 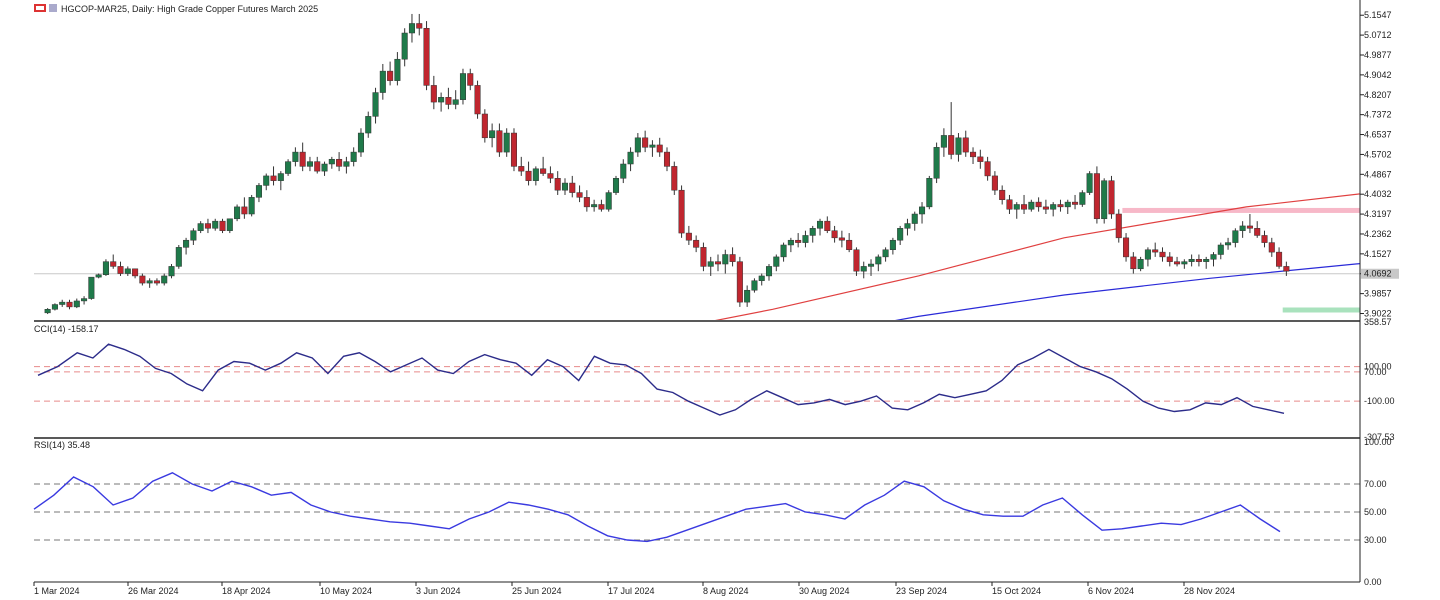 I want to click on x-tick-label: 10 May 2024, so click(x=346, y=591).